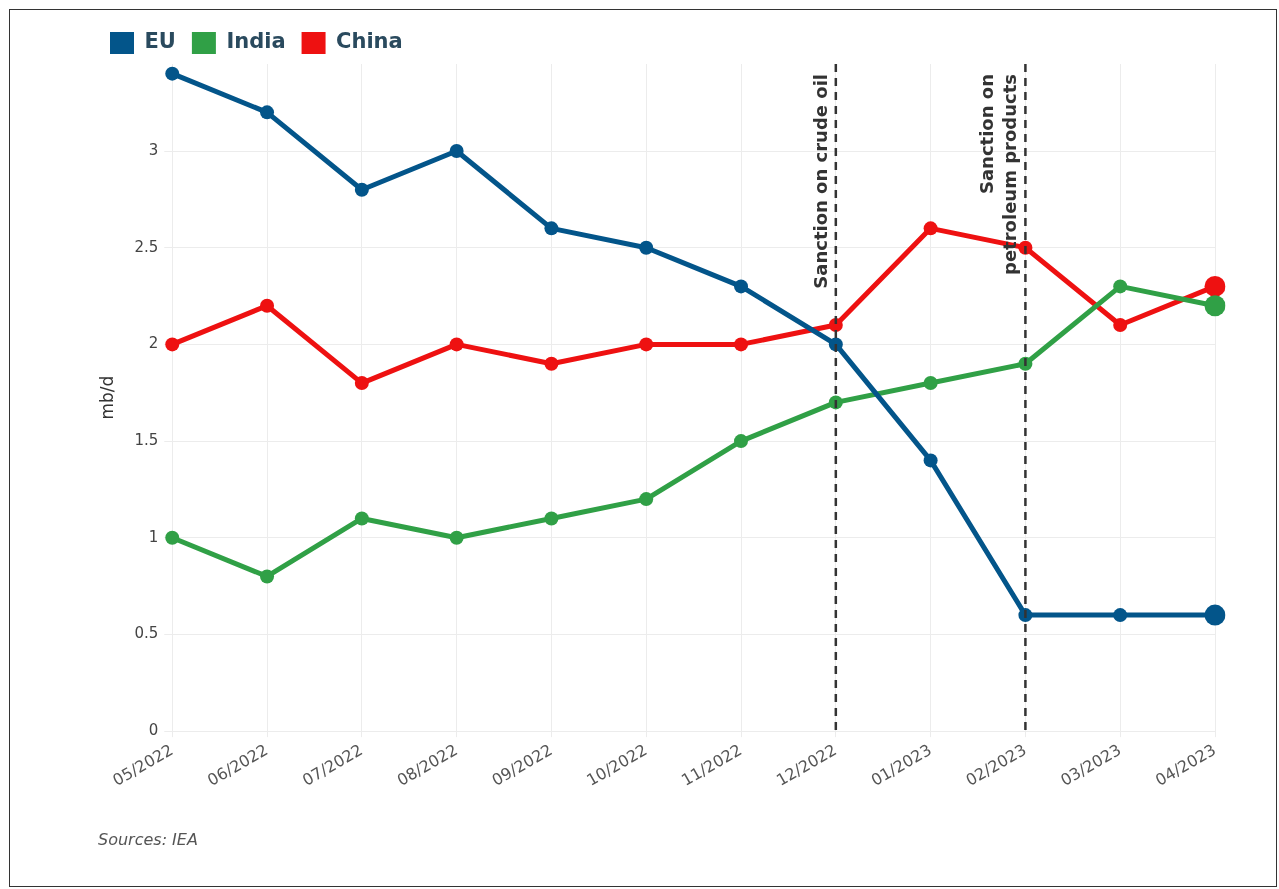 This screenshot has height=889, width=1279. I want to click on ref-line-label: Sanction on crude oil, so click(820, 181).